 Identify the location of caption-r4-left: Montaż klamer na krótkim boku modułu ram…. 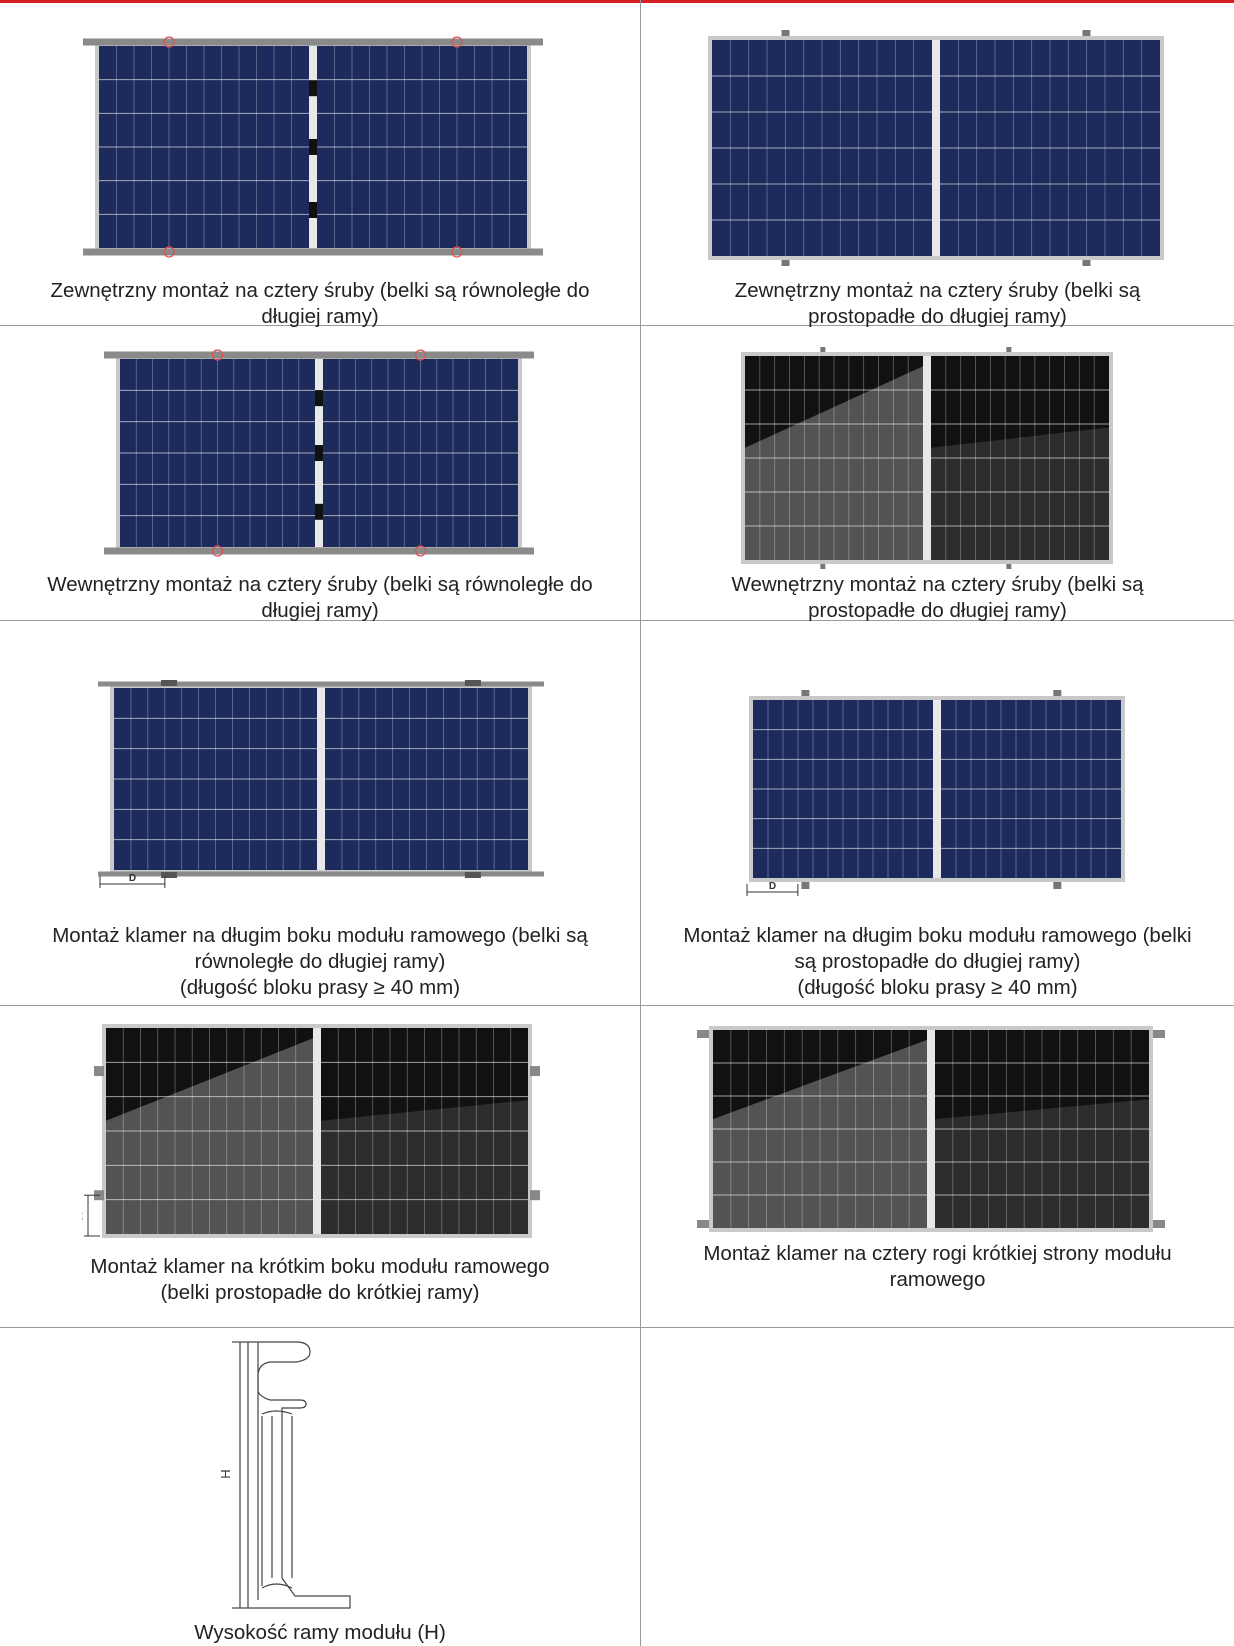
(320, 1280).